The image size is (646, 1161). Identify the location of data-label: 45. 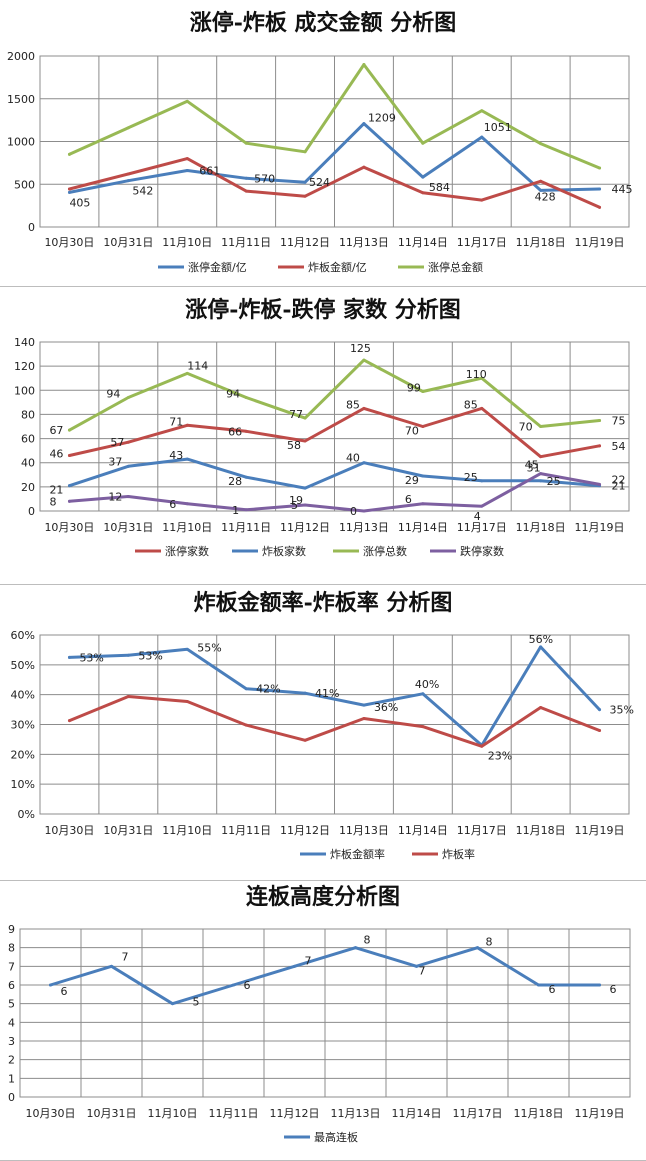
(532, 465).